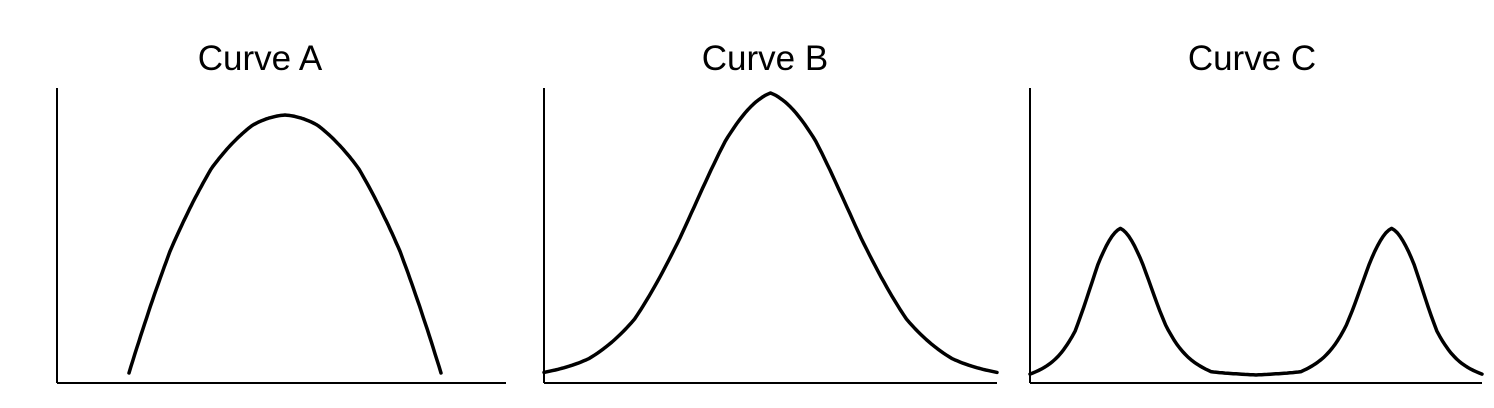 This screenshot has height=408, width=1494. Describe the element at coordinates (1256, 301) in the screenshot. I see `series-line-curve-c` at that location.